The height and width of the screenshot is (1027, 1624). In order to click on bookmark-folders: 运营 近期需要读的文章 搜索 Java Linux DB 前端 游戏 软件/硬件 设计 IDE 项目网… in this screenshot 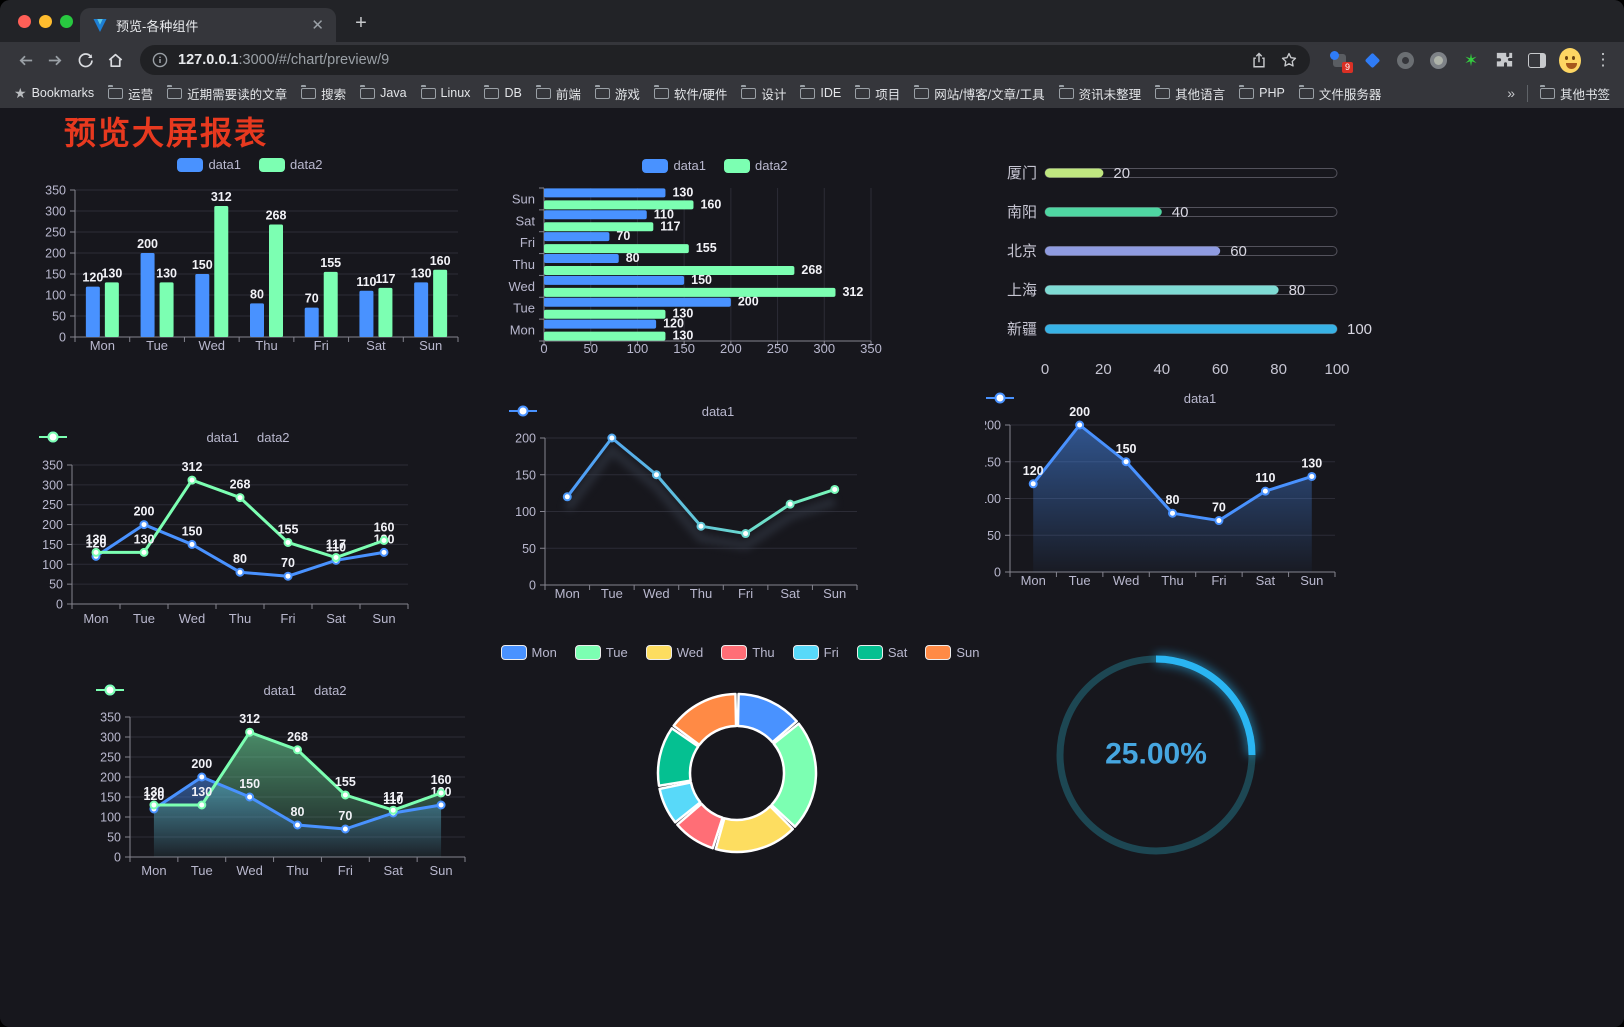, I will do `click(751, 93)`.